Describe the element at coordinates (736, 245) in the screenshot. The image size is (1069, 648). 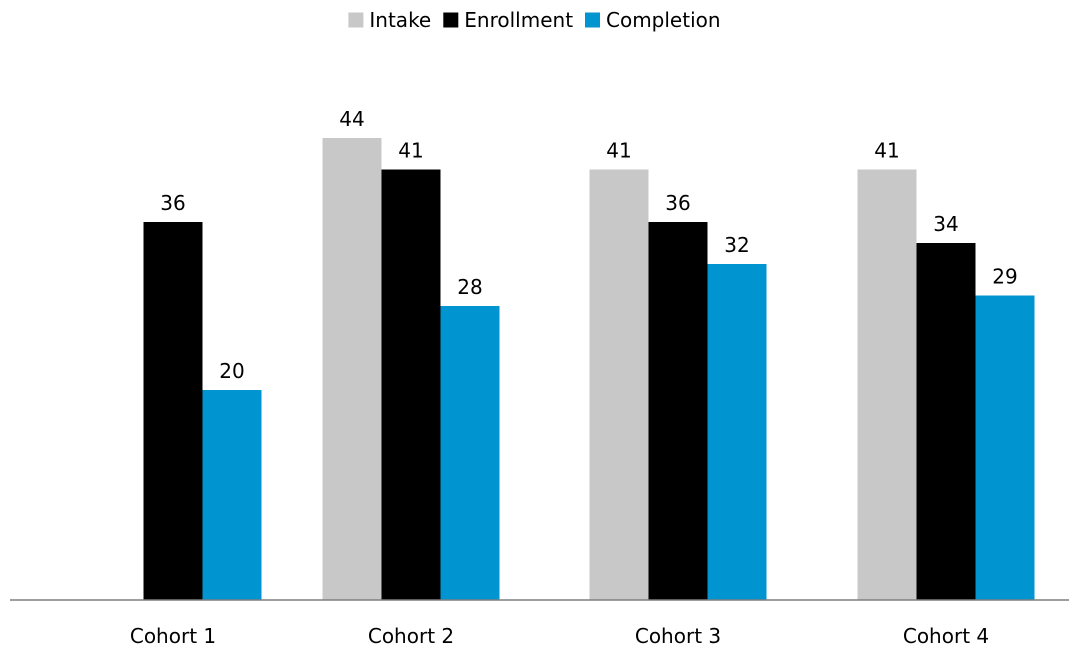
I see `data-label-completion-cohort-3: 32` at that location.